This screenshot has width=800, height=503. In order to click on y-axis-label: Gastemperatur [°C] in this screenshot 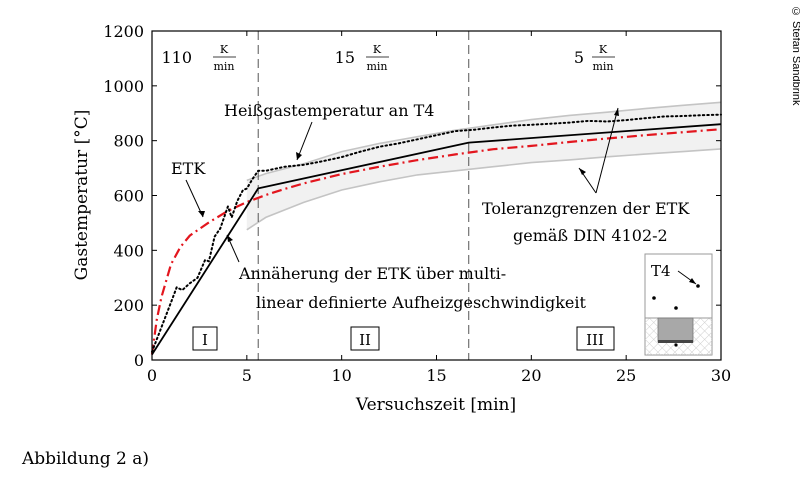, I will do `click(82, 195)`.